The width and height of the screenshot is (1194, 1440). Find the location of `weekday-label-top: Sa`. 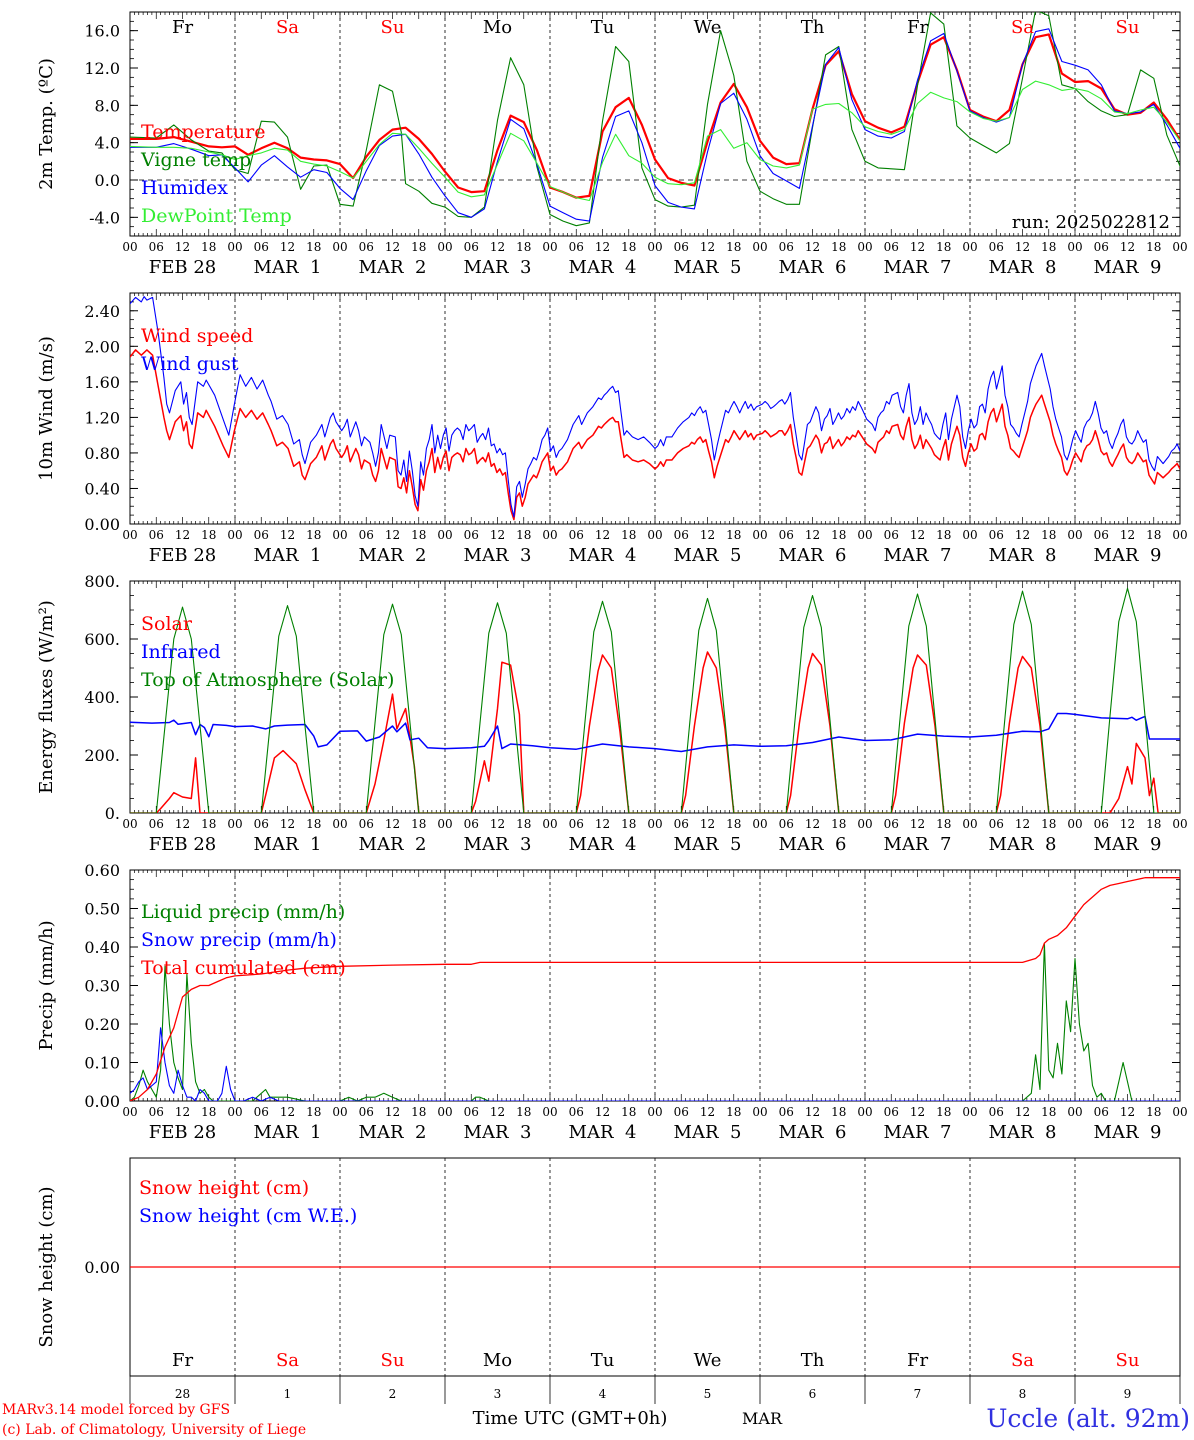

weekday-label-top: Sa is located at coordinates (287, 27).